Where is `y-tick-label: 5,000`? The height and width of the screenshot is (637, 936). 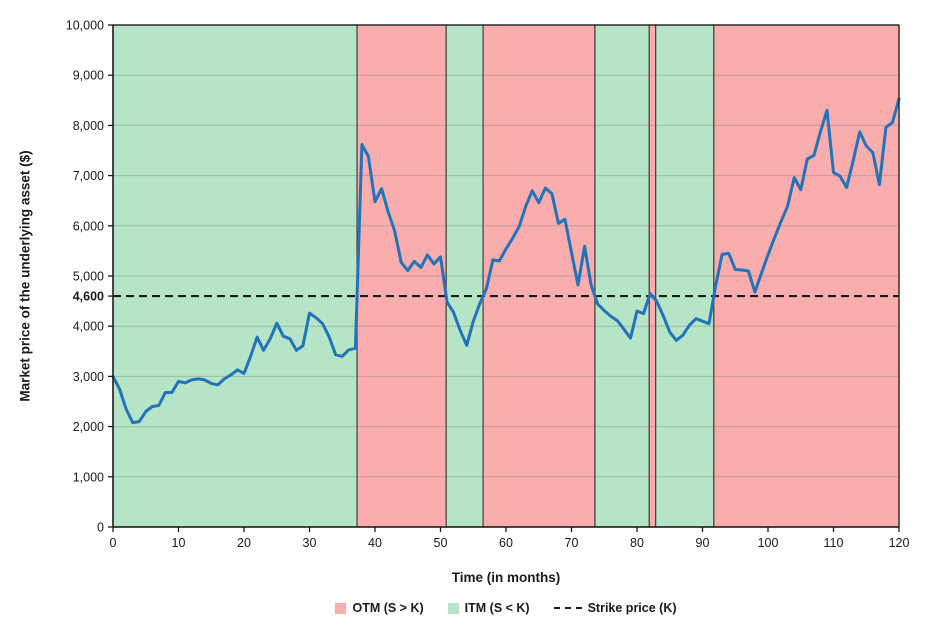 y-tick-label: 5,000 is located at coordinates (88, 277).